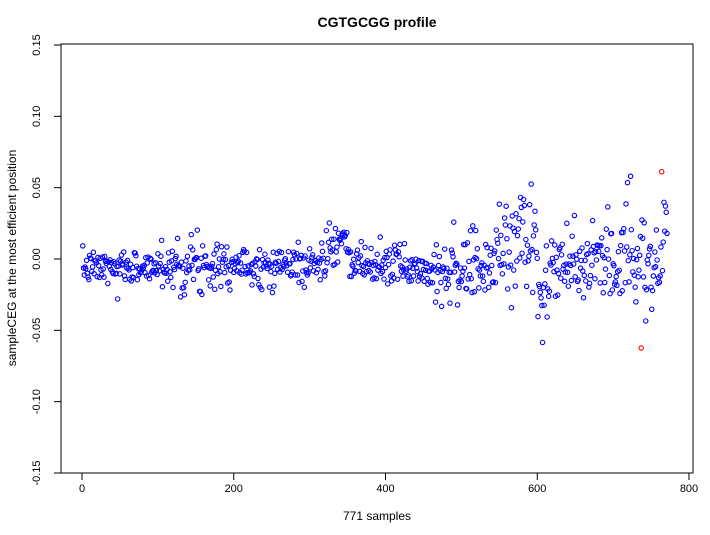  Describe the element at coordinates (37, 258) in the screenshot. I see `y-tick-label: 0.00` at that location.